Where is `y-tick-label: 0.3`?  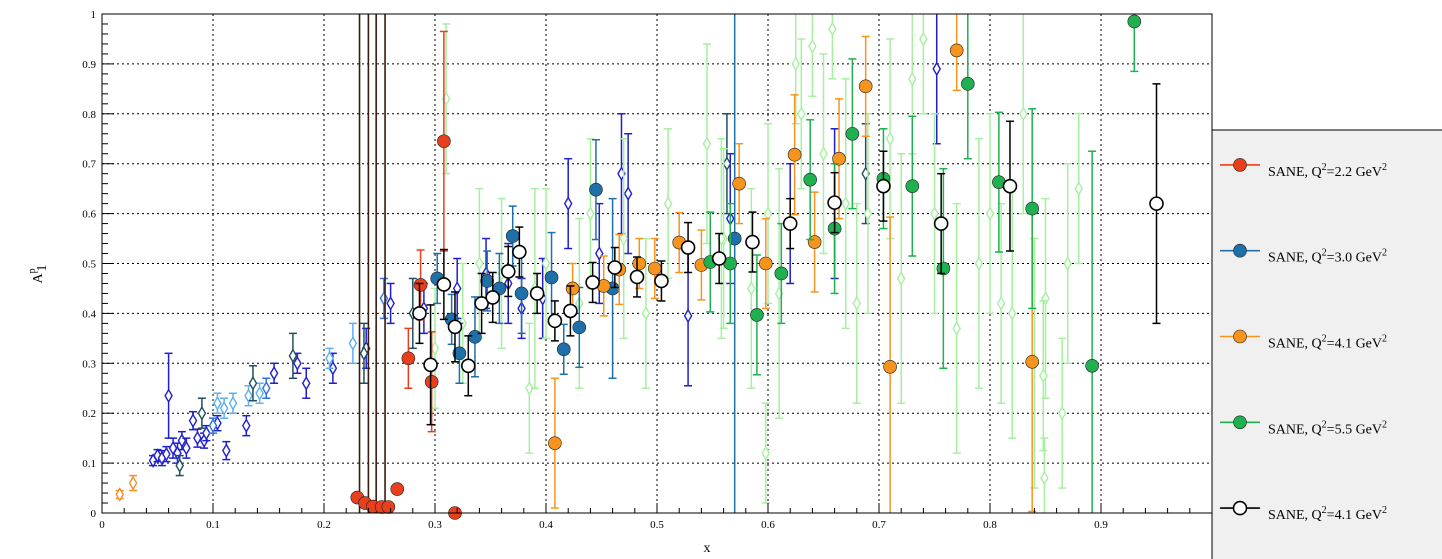 y-tick-label: 0.3 is located at coordinates (89, 364).